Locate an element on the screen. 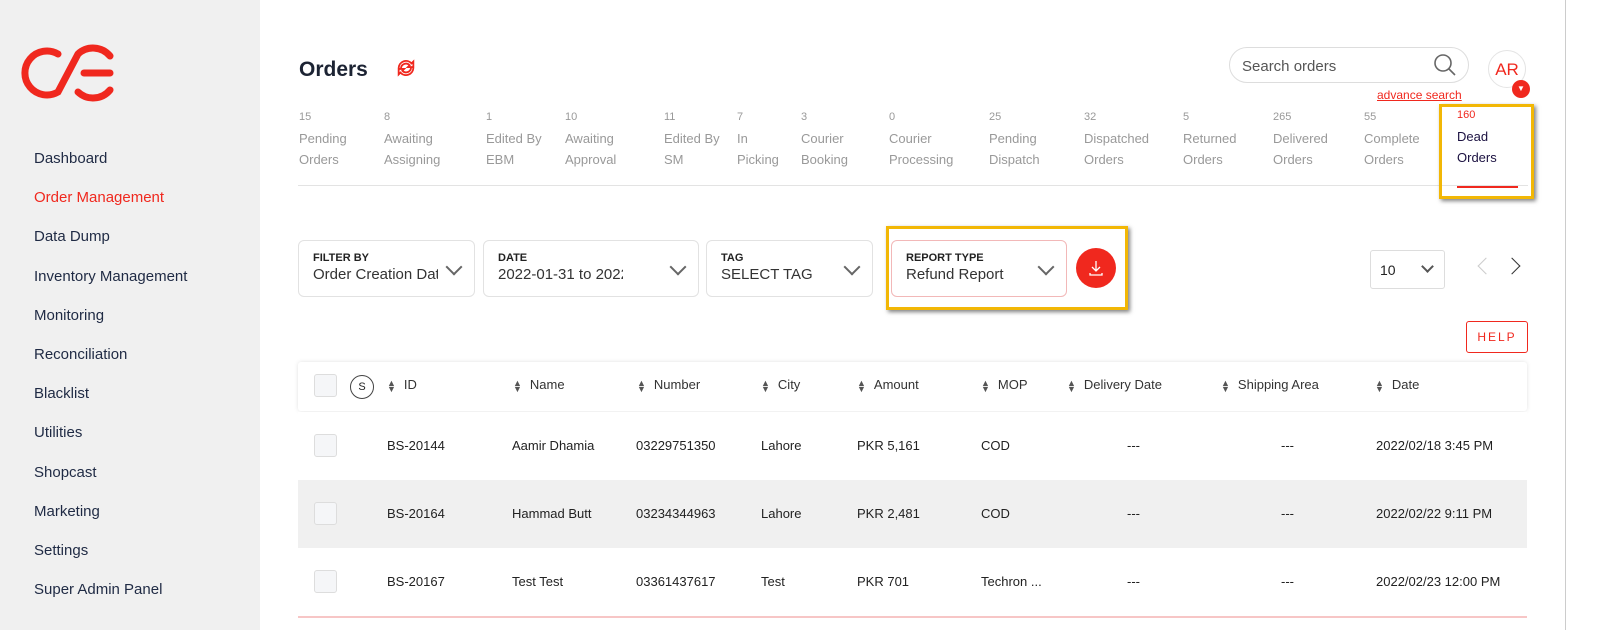  scrollbar is located at coordinates (1565, 315).